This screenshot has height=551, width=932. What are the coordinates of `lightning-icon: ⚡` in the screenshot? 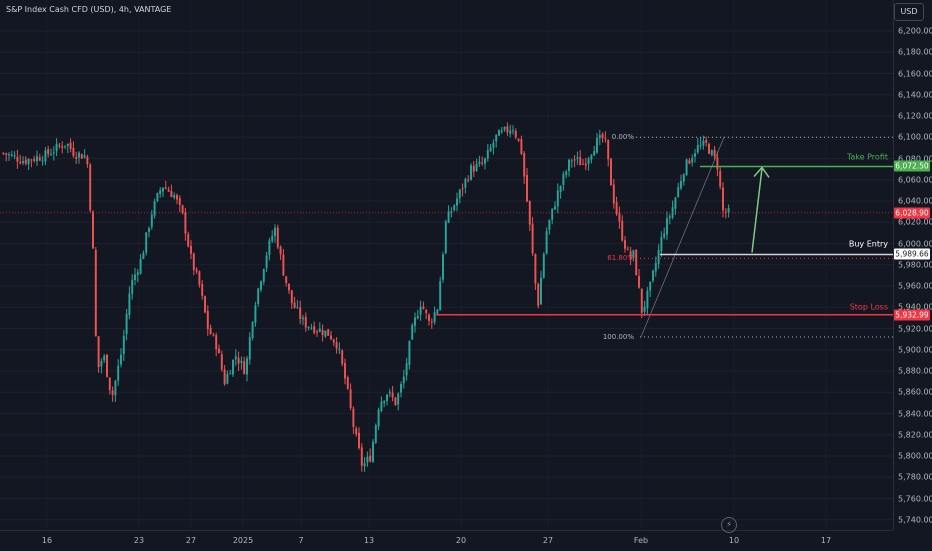 It's located at (729, 525).